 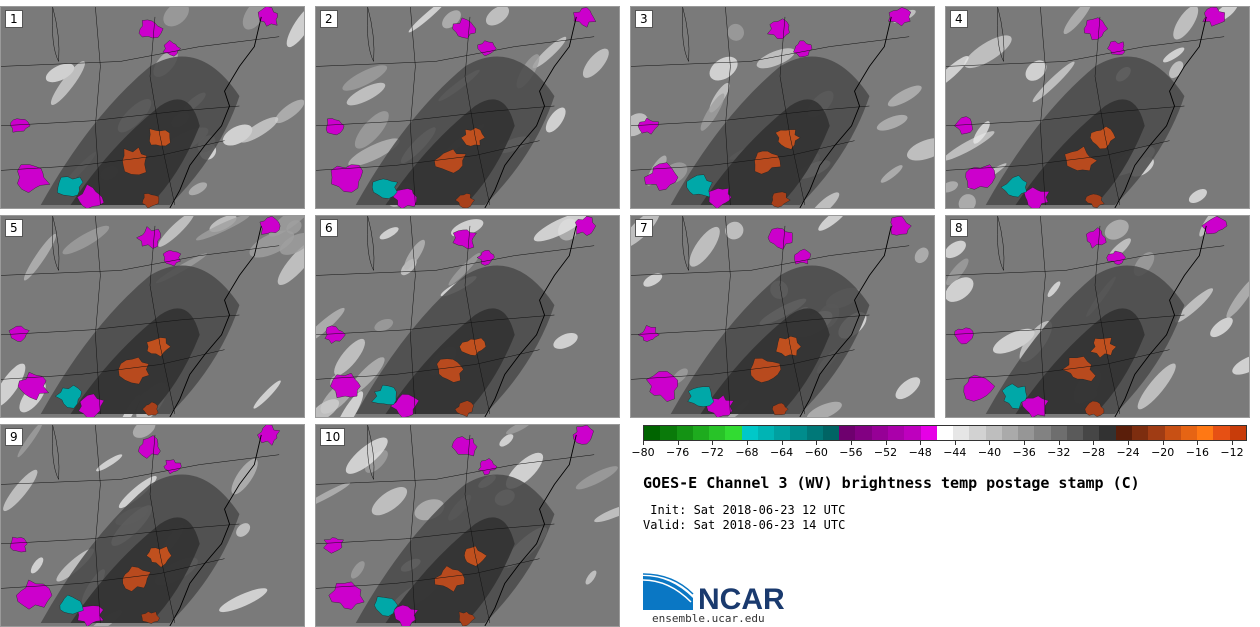 I want to click on ensemble-member-panel: 4, so click(x=1097, y=107).